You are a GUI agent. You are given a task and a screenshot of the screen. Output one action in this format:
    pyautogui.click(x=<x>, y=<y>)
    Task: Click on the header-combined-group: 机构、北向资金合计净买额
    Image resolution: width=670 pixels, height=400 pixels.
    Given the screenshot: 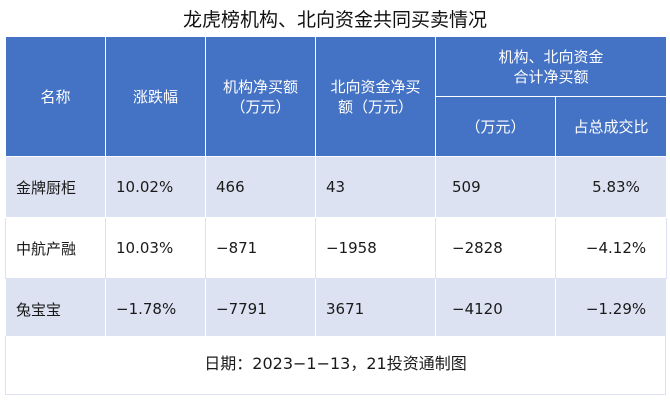 What is the action you would take?
    pyautogui.click(x=551, y=66)
    